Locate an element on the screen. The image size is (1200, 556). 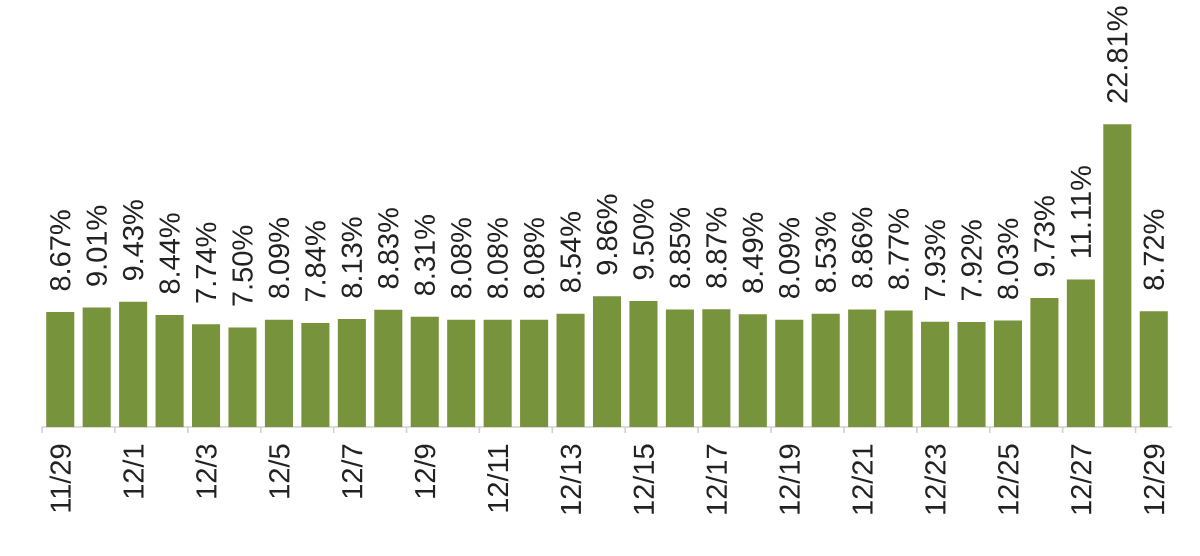
data-label: 8.87% is located at coordinates (716, 247).